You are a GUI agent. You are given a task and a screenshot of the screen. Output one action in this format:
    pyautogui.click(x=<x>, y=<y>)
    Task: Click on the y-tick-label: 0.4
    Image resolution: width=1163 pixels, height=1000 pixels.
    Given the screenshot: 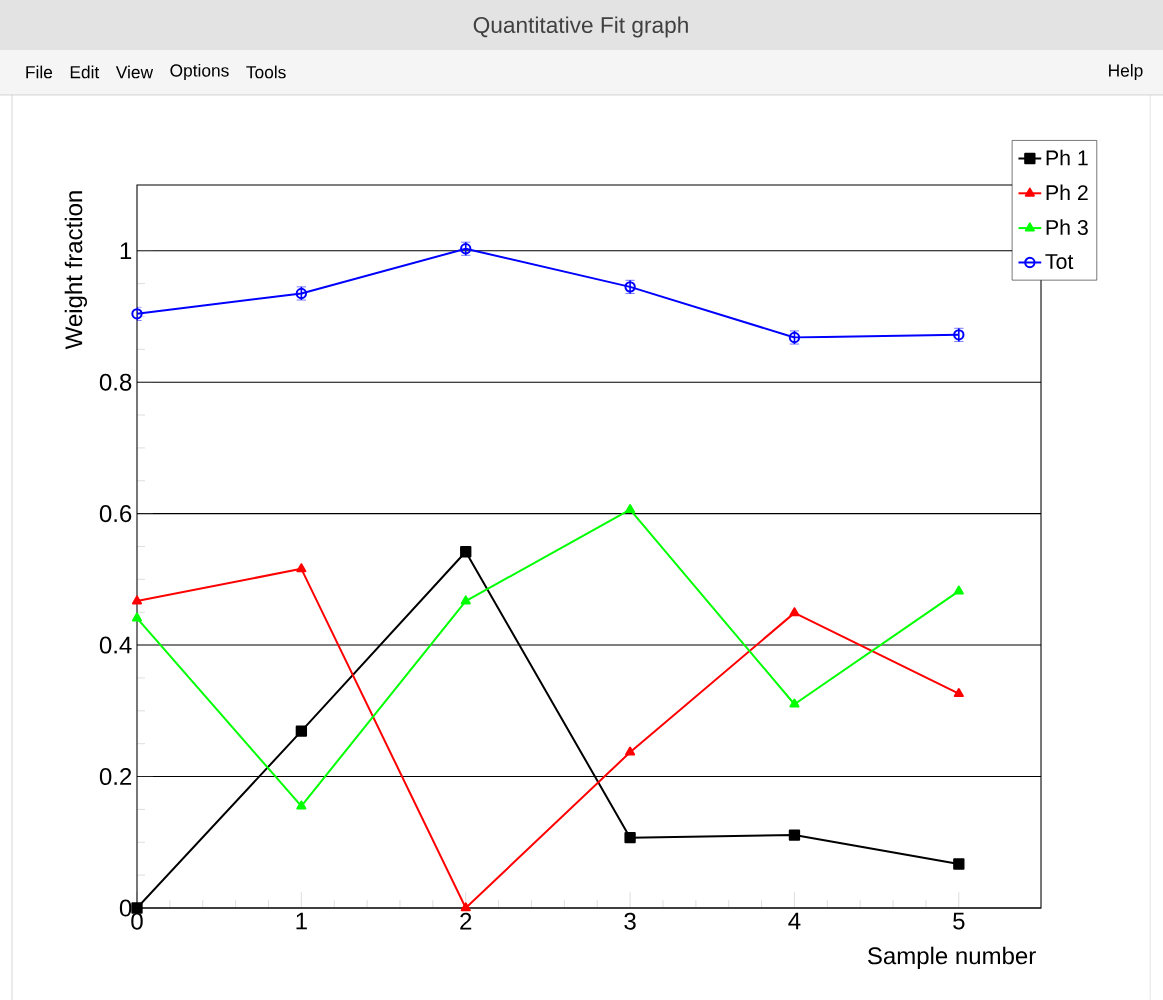 What is the action you would take?
    pyautogui.click(x=115, y=645)
    